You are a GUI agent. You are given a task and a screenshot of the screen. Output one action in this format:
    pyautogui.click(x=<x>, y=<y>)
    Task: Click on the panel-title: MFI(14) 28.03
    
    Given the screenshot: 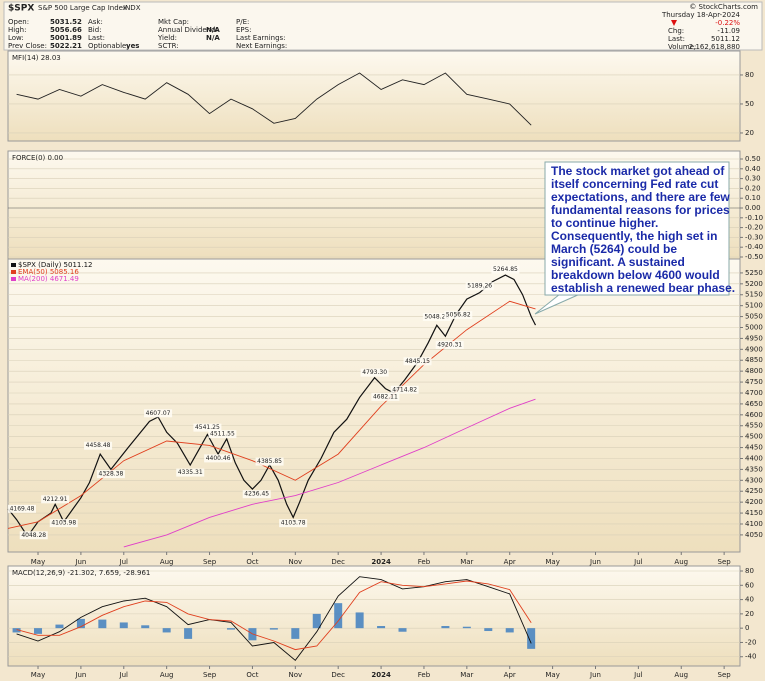 What is the action you would take?
    pyautogui.click(x=36, y=58)
    